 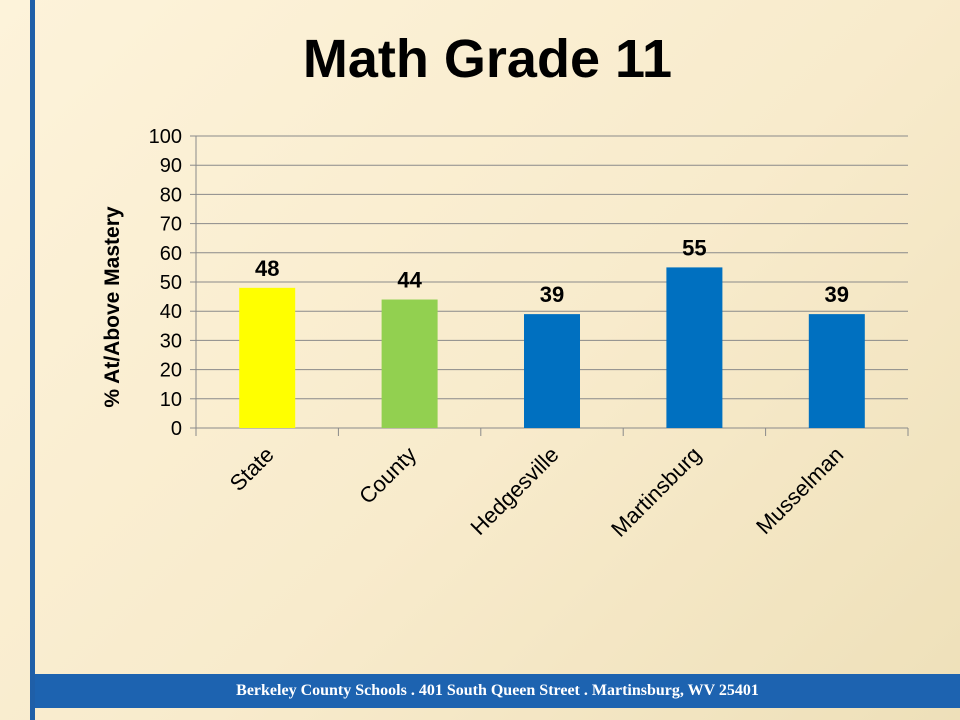 I want to click on x-tick-label: Martinsburg, so click(x=656, y=492).